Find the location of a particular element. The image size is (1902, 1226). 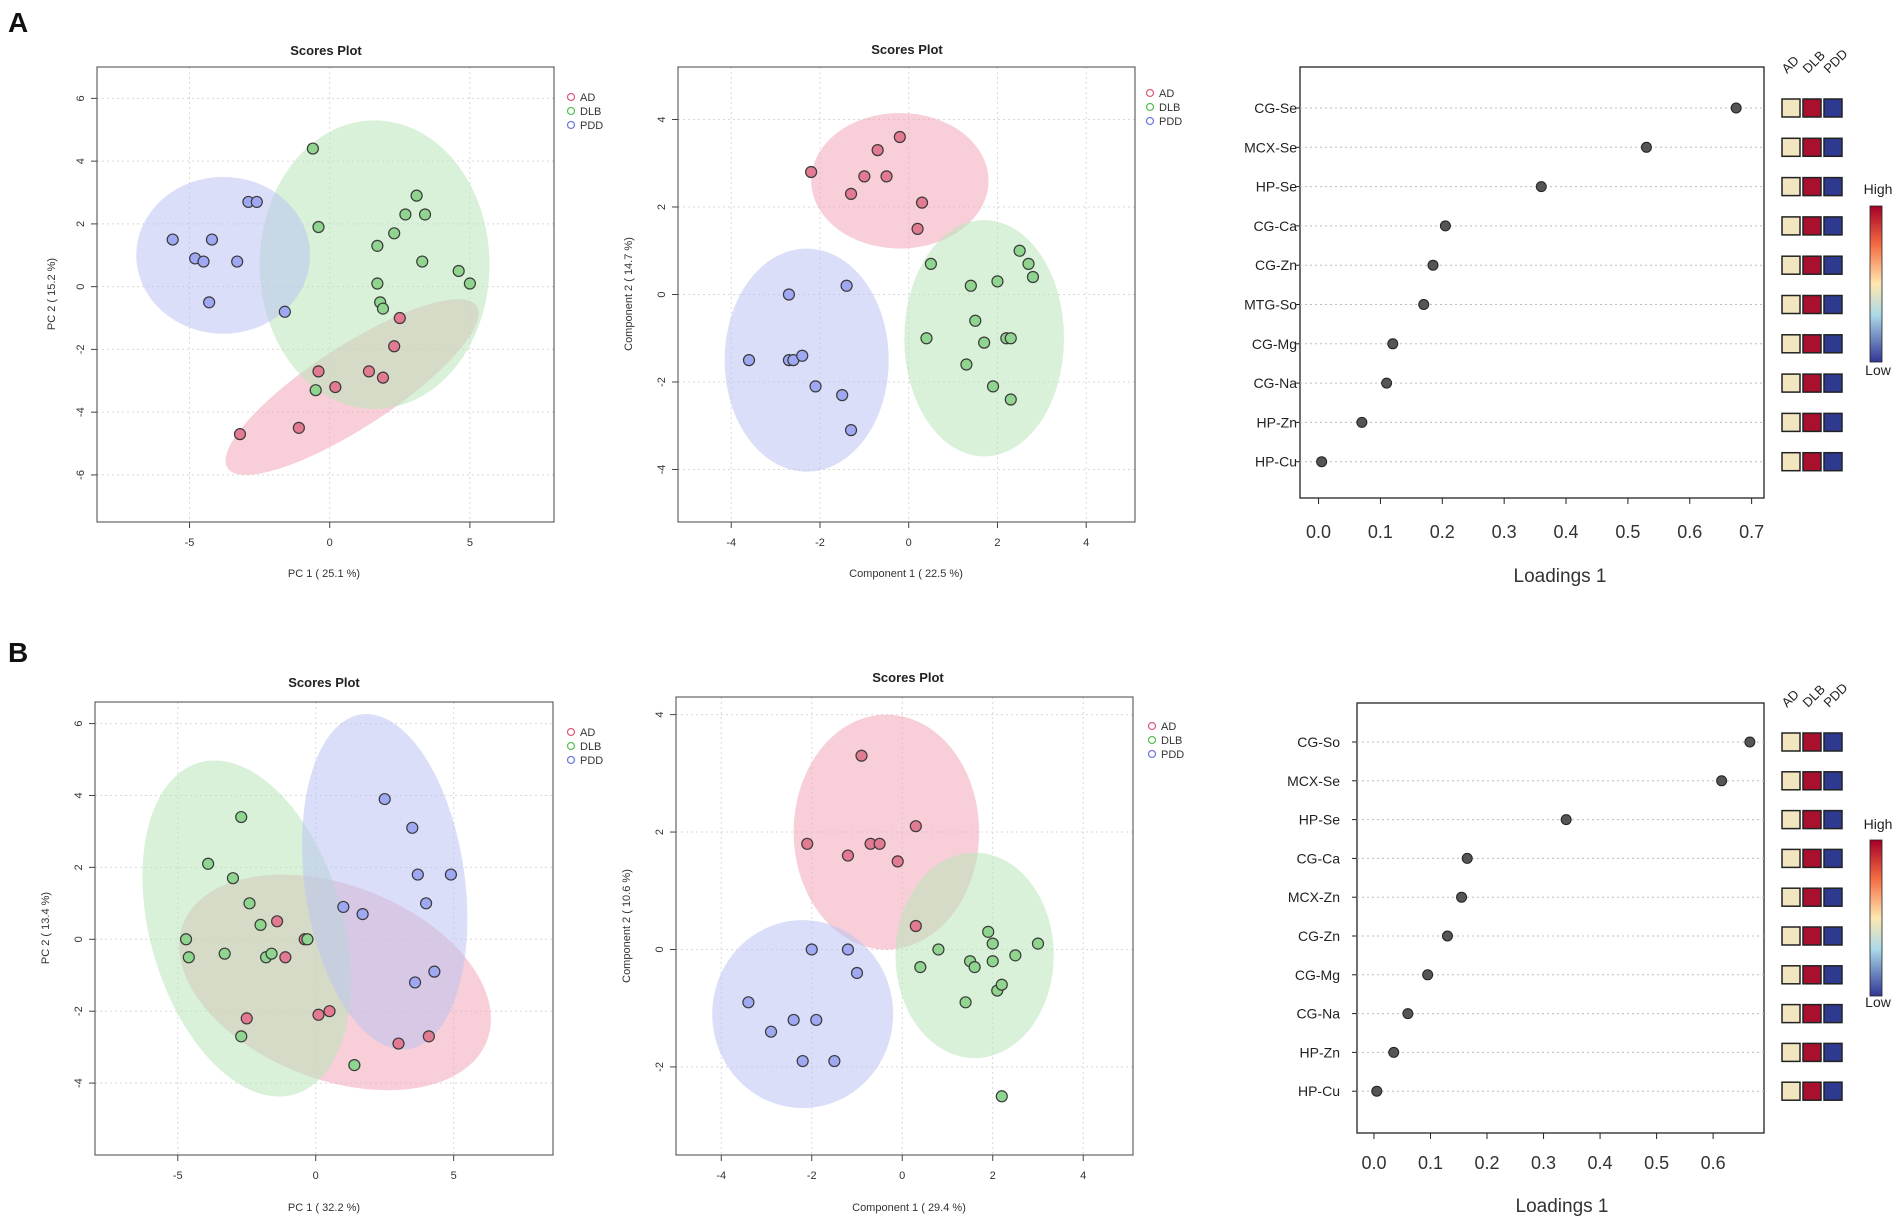

x-tick-label: 0.2 is located at coordinates (1442, 532).